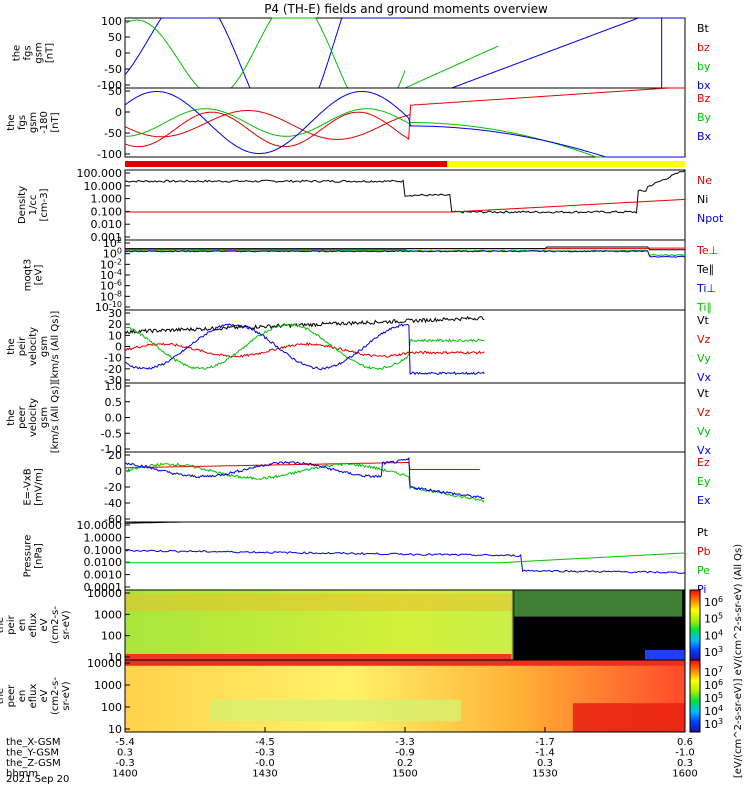 Image resolution: width=750 pixels, height=800 pixels. Describe the element at coordinates (114, 402) in the screenshot. I see `y-tick-label: 0.5` at that location.